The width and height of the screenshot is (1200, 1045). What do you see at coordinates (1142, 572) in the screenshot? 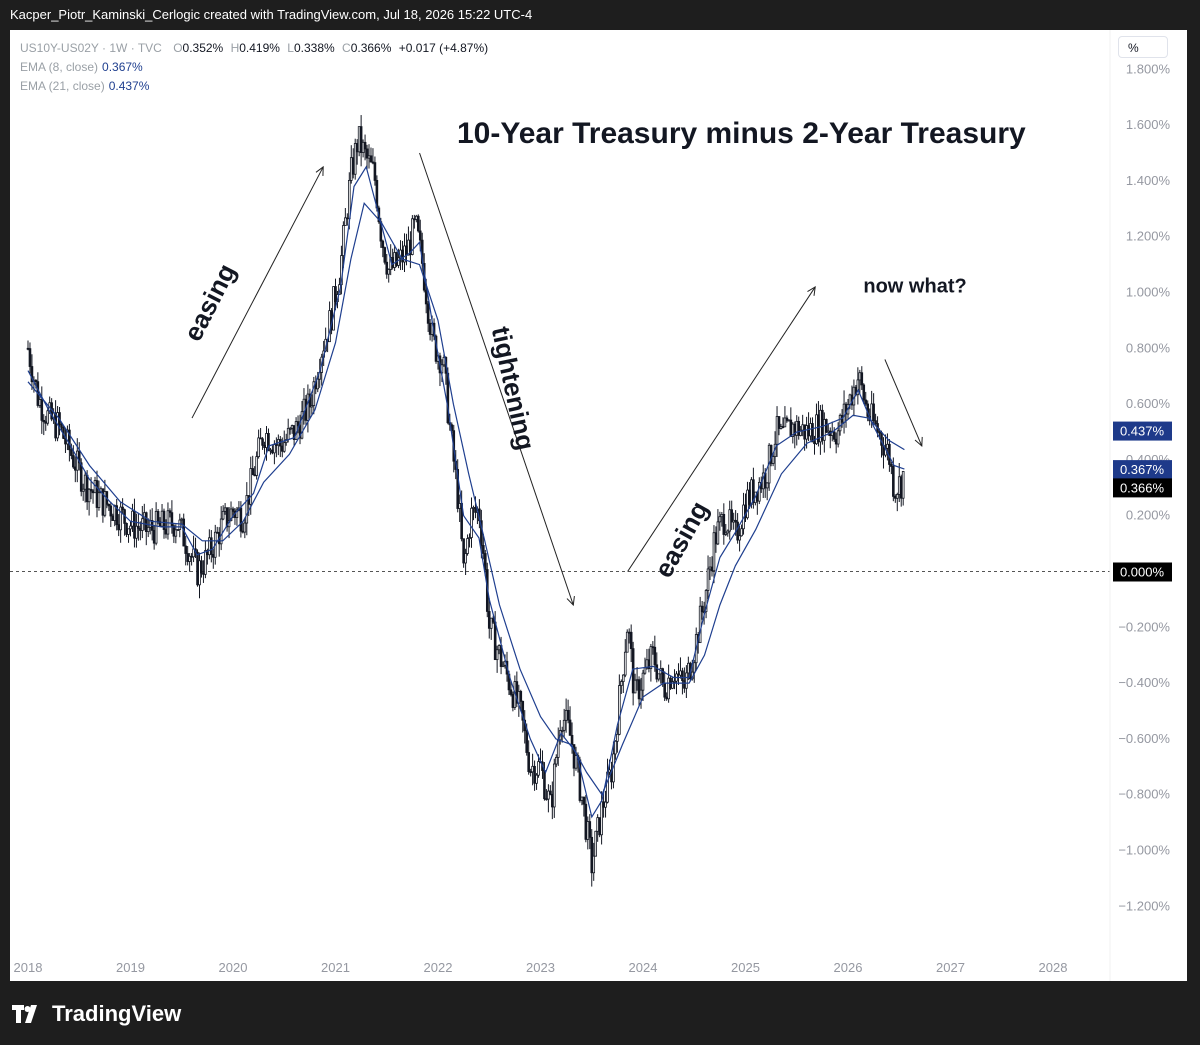
I see `price-badge-label: 0.000%` at bounding box center [1142, 572].